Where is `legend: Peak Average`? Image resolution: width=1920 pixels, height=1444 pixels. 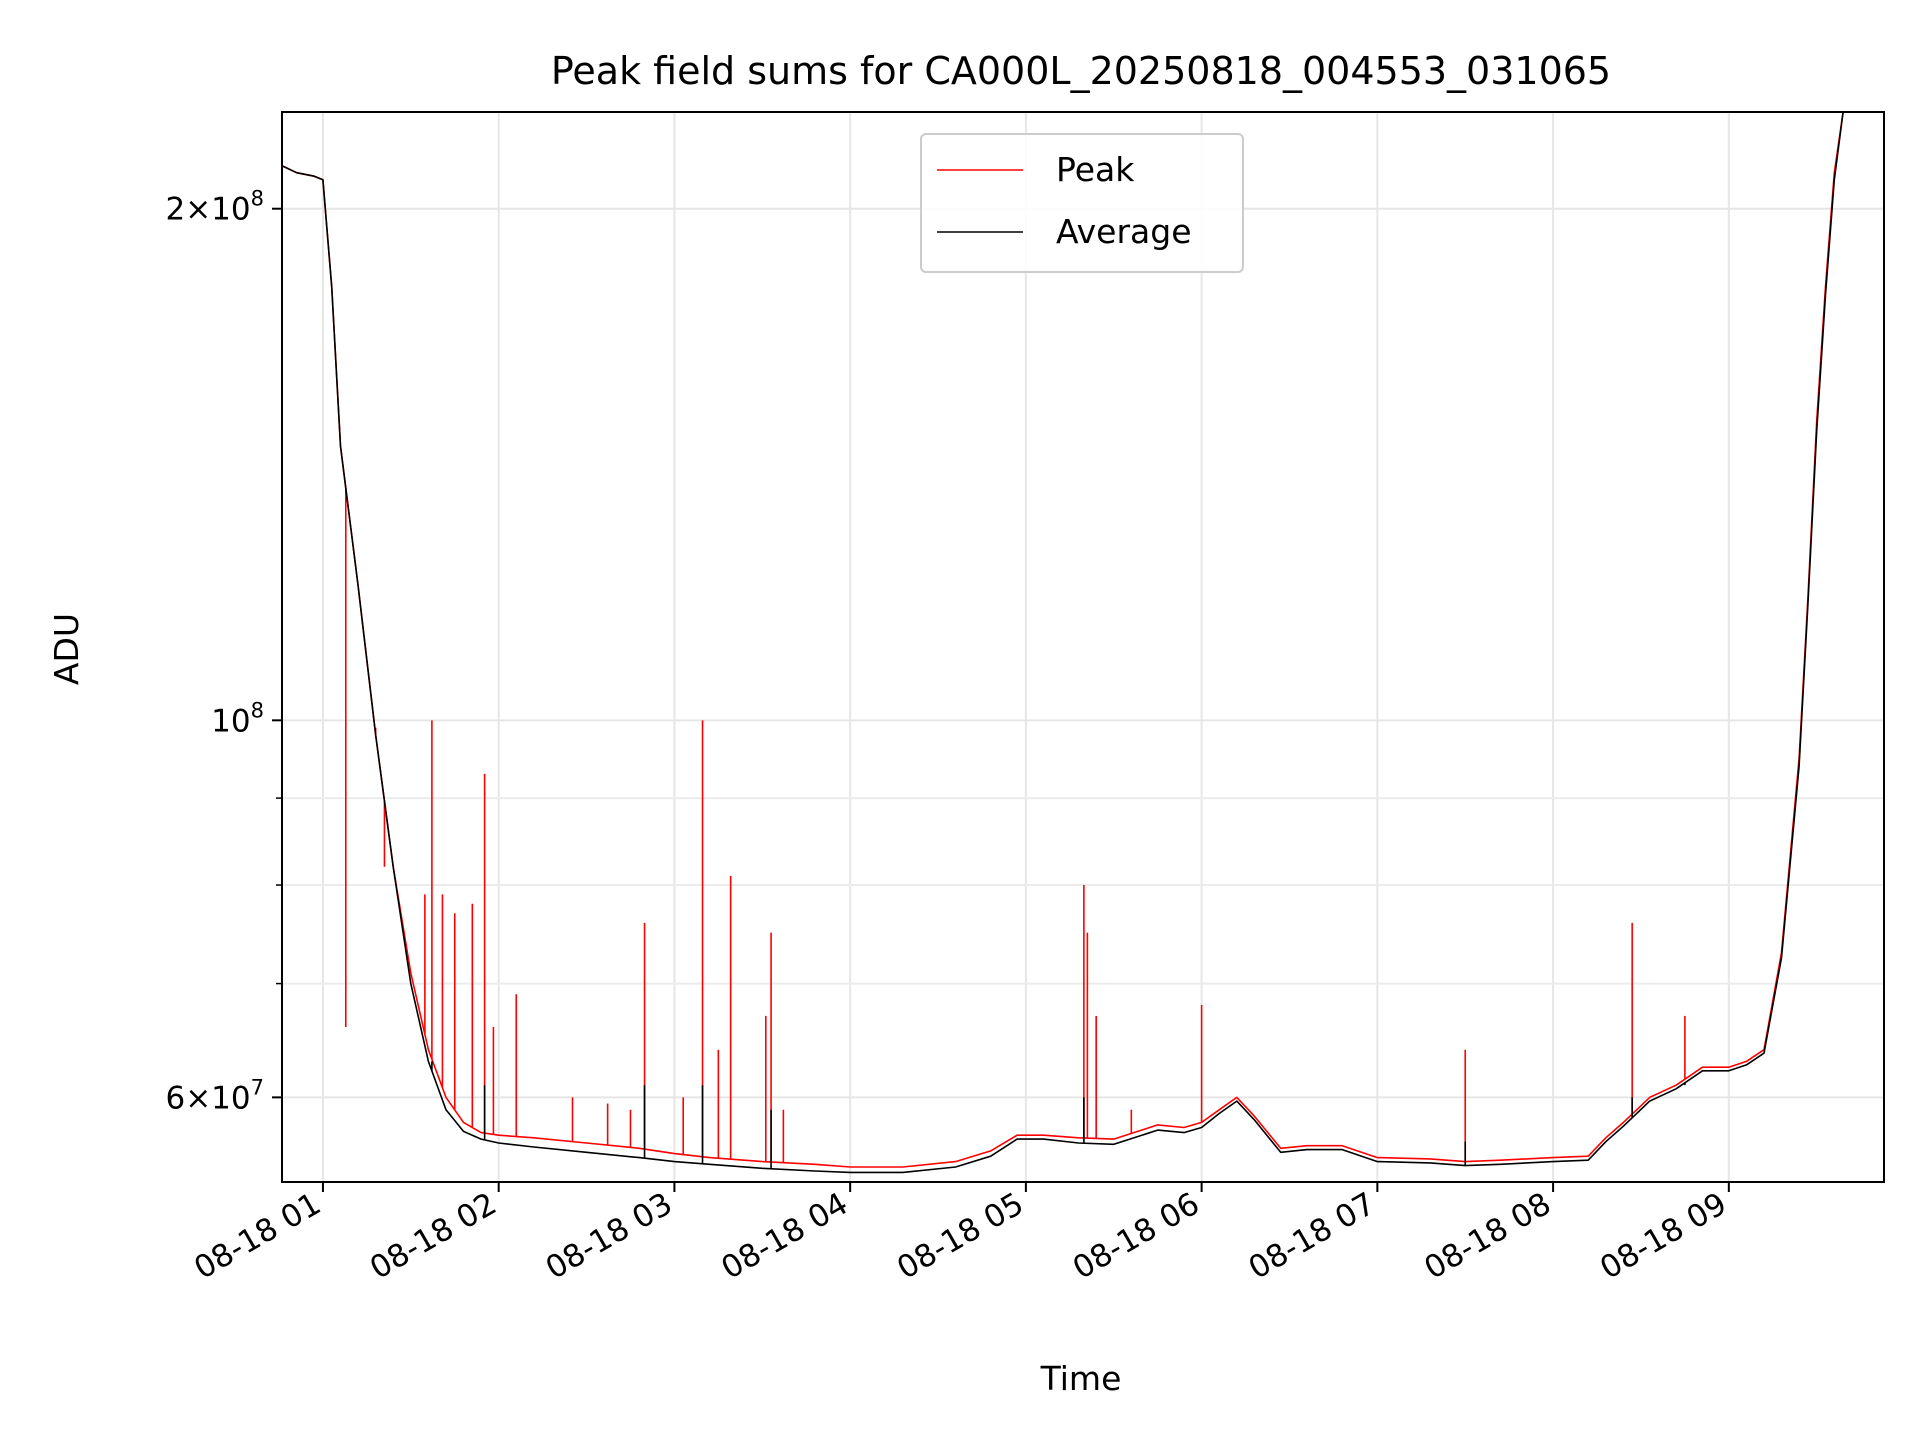 legend: Peak Average is located at coordinates (1082, 203).